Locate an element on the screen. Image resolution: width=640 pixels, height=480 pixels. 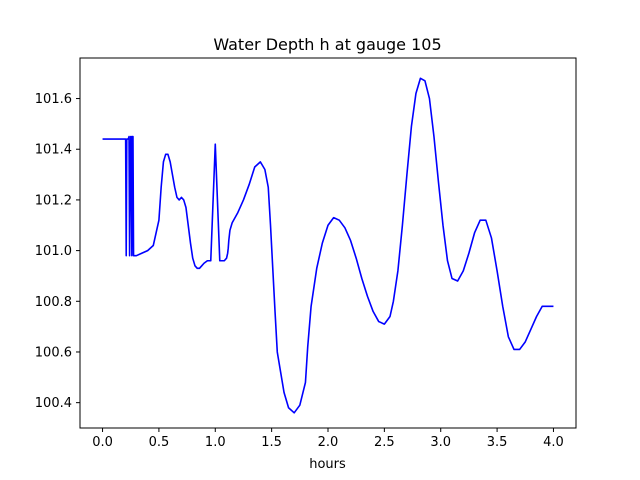
chart-title: Water Depth h at gauge 105 is located at coordinates (327, 44).